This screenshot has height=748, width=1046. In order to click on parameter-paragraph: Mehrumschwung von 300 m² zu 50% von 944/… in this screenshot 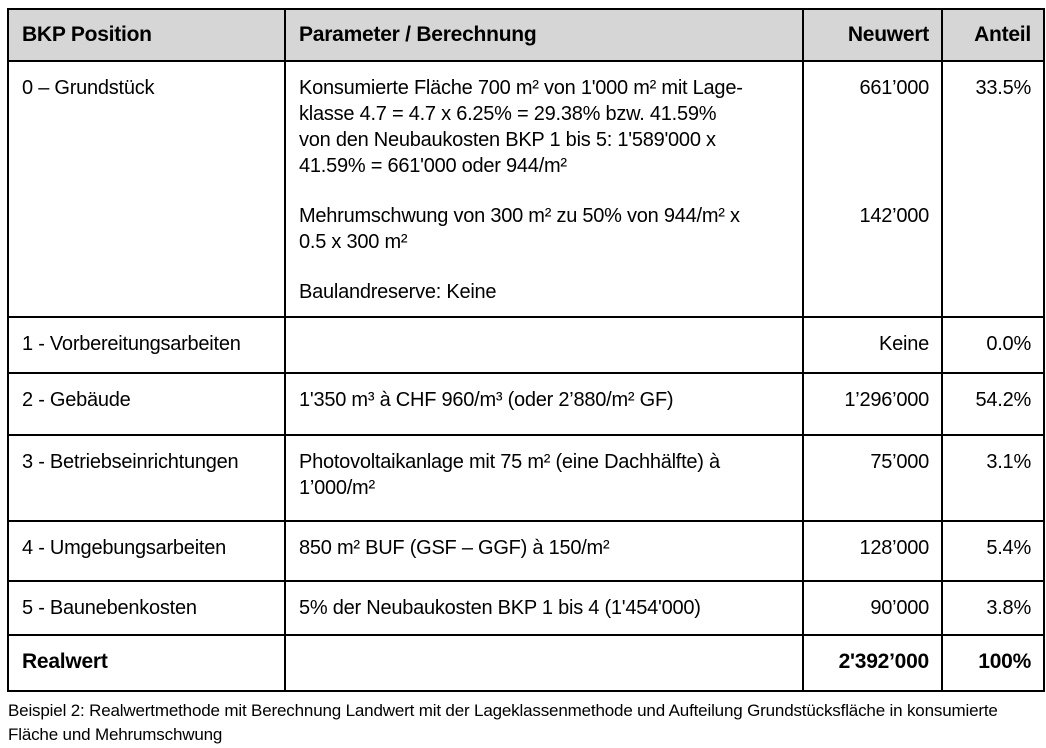, I will do `click(519, 229)`.